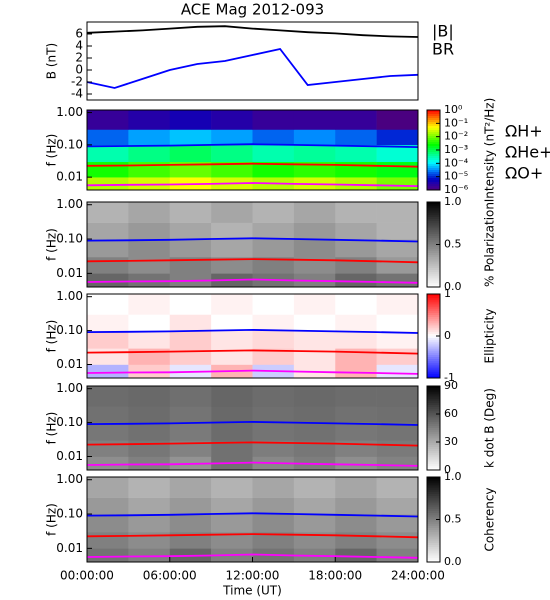 The height and width of the screenshot is (600, 550). What do you see at coordinates (447, 293) in the screenshot?
I see `colorbar-tick-label: 1` at bounding box center [447, 293].